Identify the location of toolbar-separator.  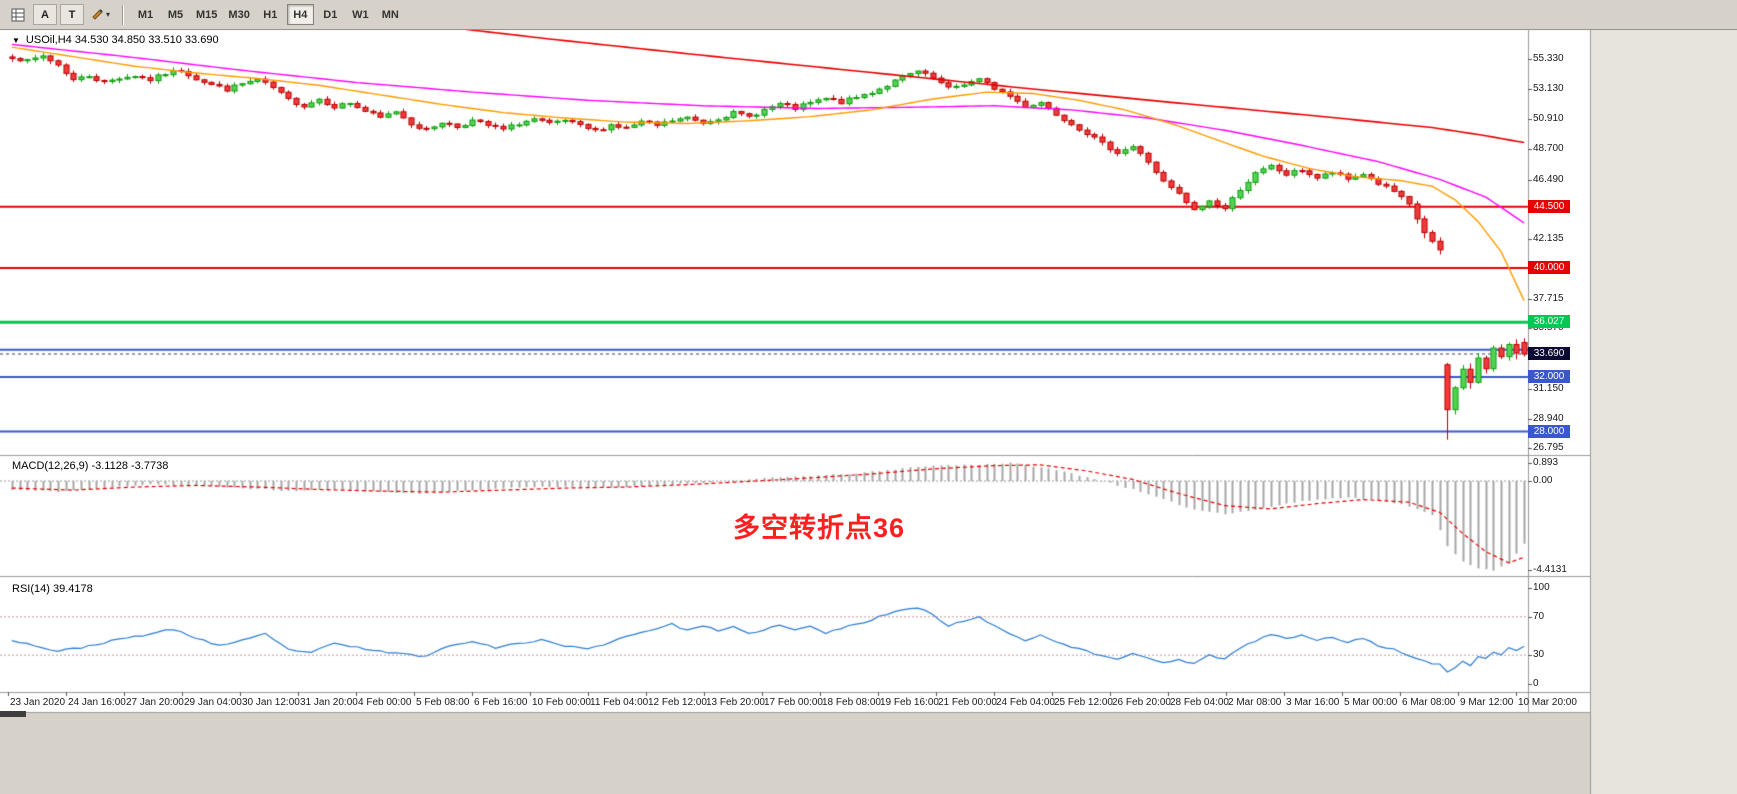
(123, 14).